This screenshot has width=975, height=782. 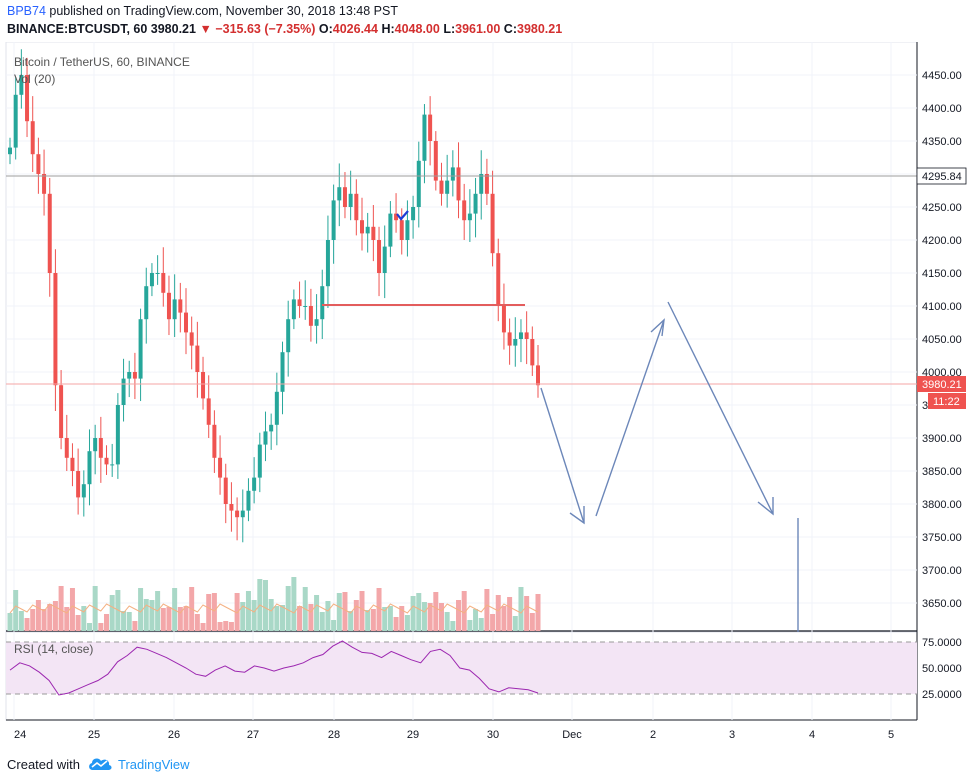 I want to click on rsi-line, so click(x=274, y=668).